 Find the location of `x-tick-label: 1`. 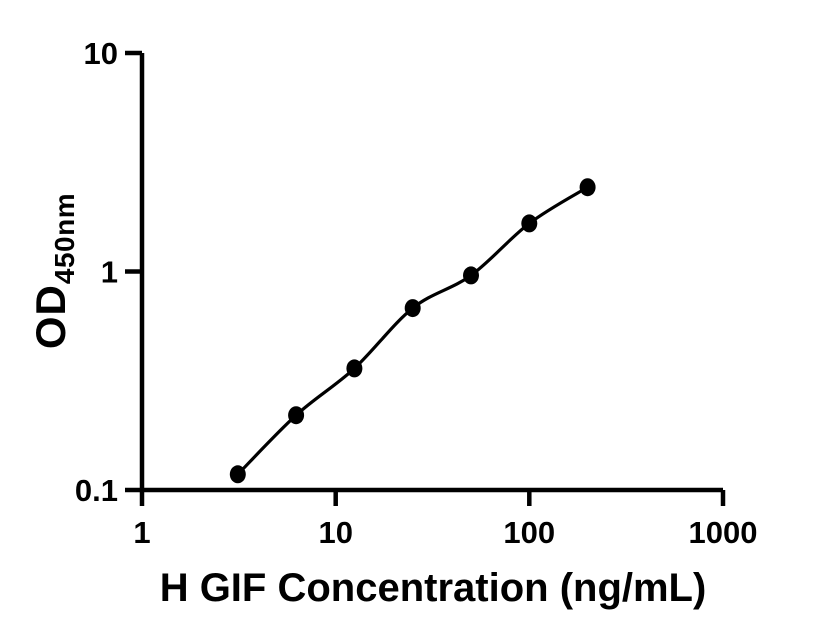

x-tick-label: 1 is located at coordinates (141, 532).